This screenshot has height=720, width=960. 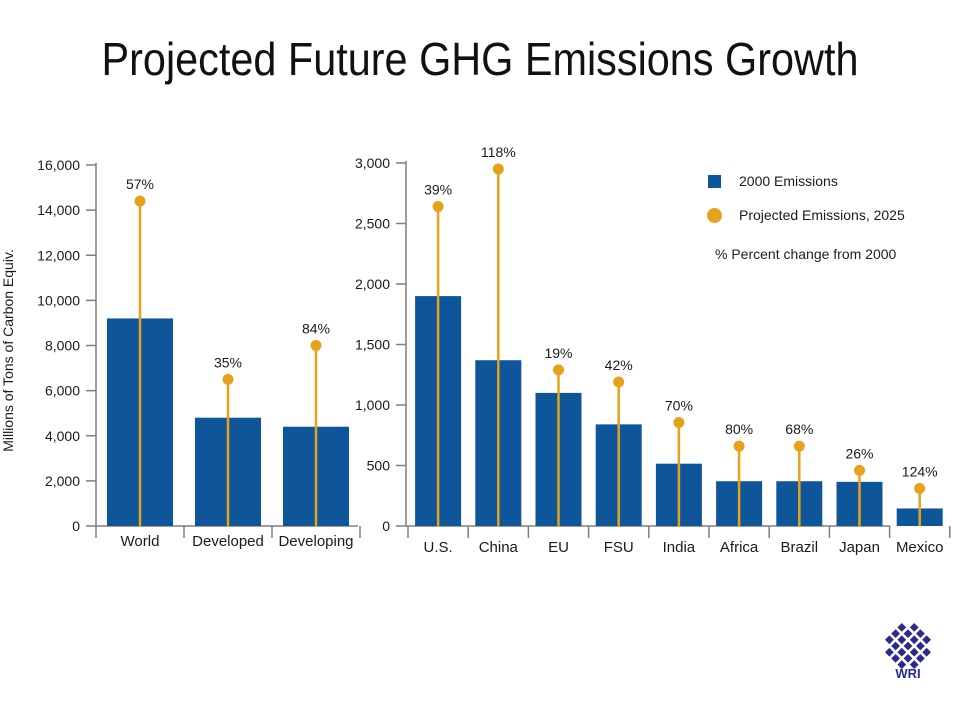 What do you see at coordinates (58, 255) in the screenshot?
I see `left-chart-y-tick-label: 12,000` at bounding box center [58, 255].